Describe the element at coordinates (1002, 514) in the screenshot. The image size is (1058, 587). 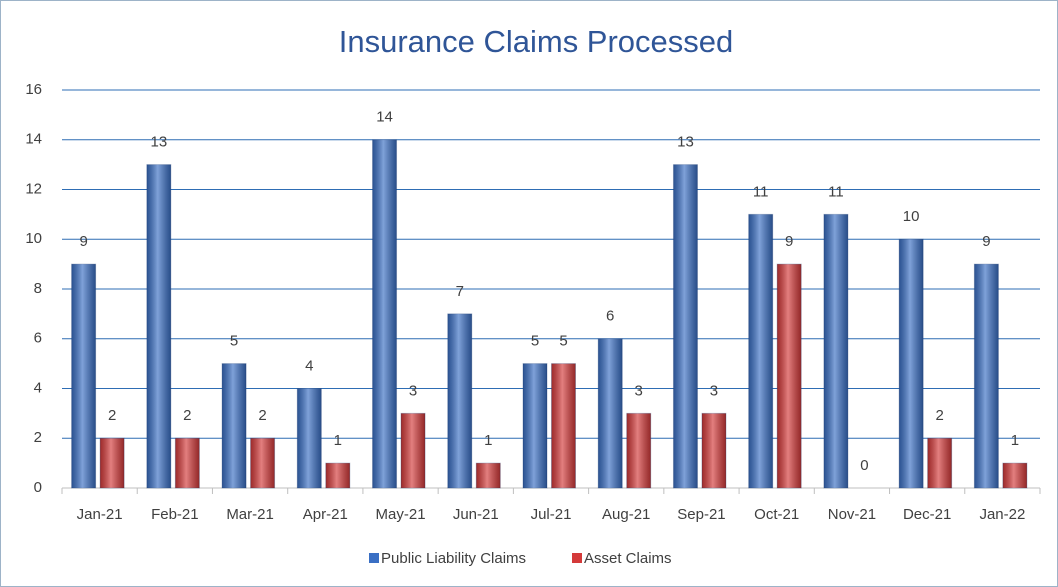
I see `x-tick-label: Jan-22` at that location.